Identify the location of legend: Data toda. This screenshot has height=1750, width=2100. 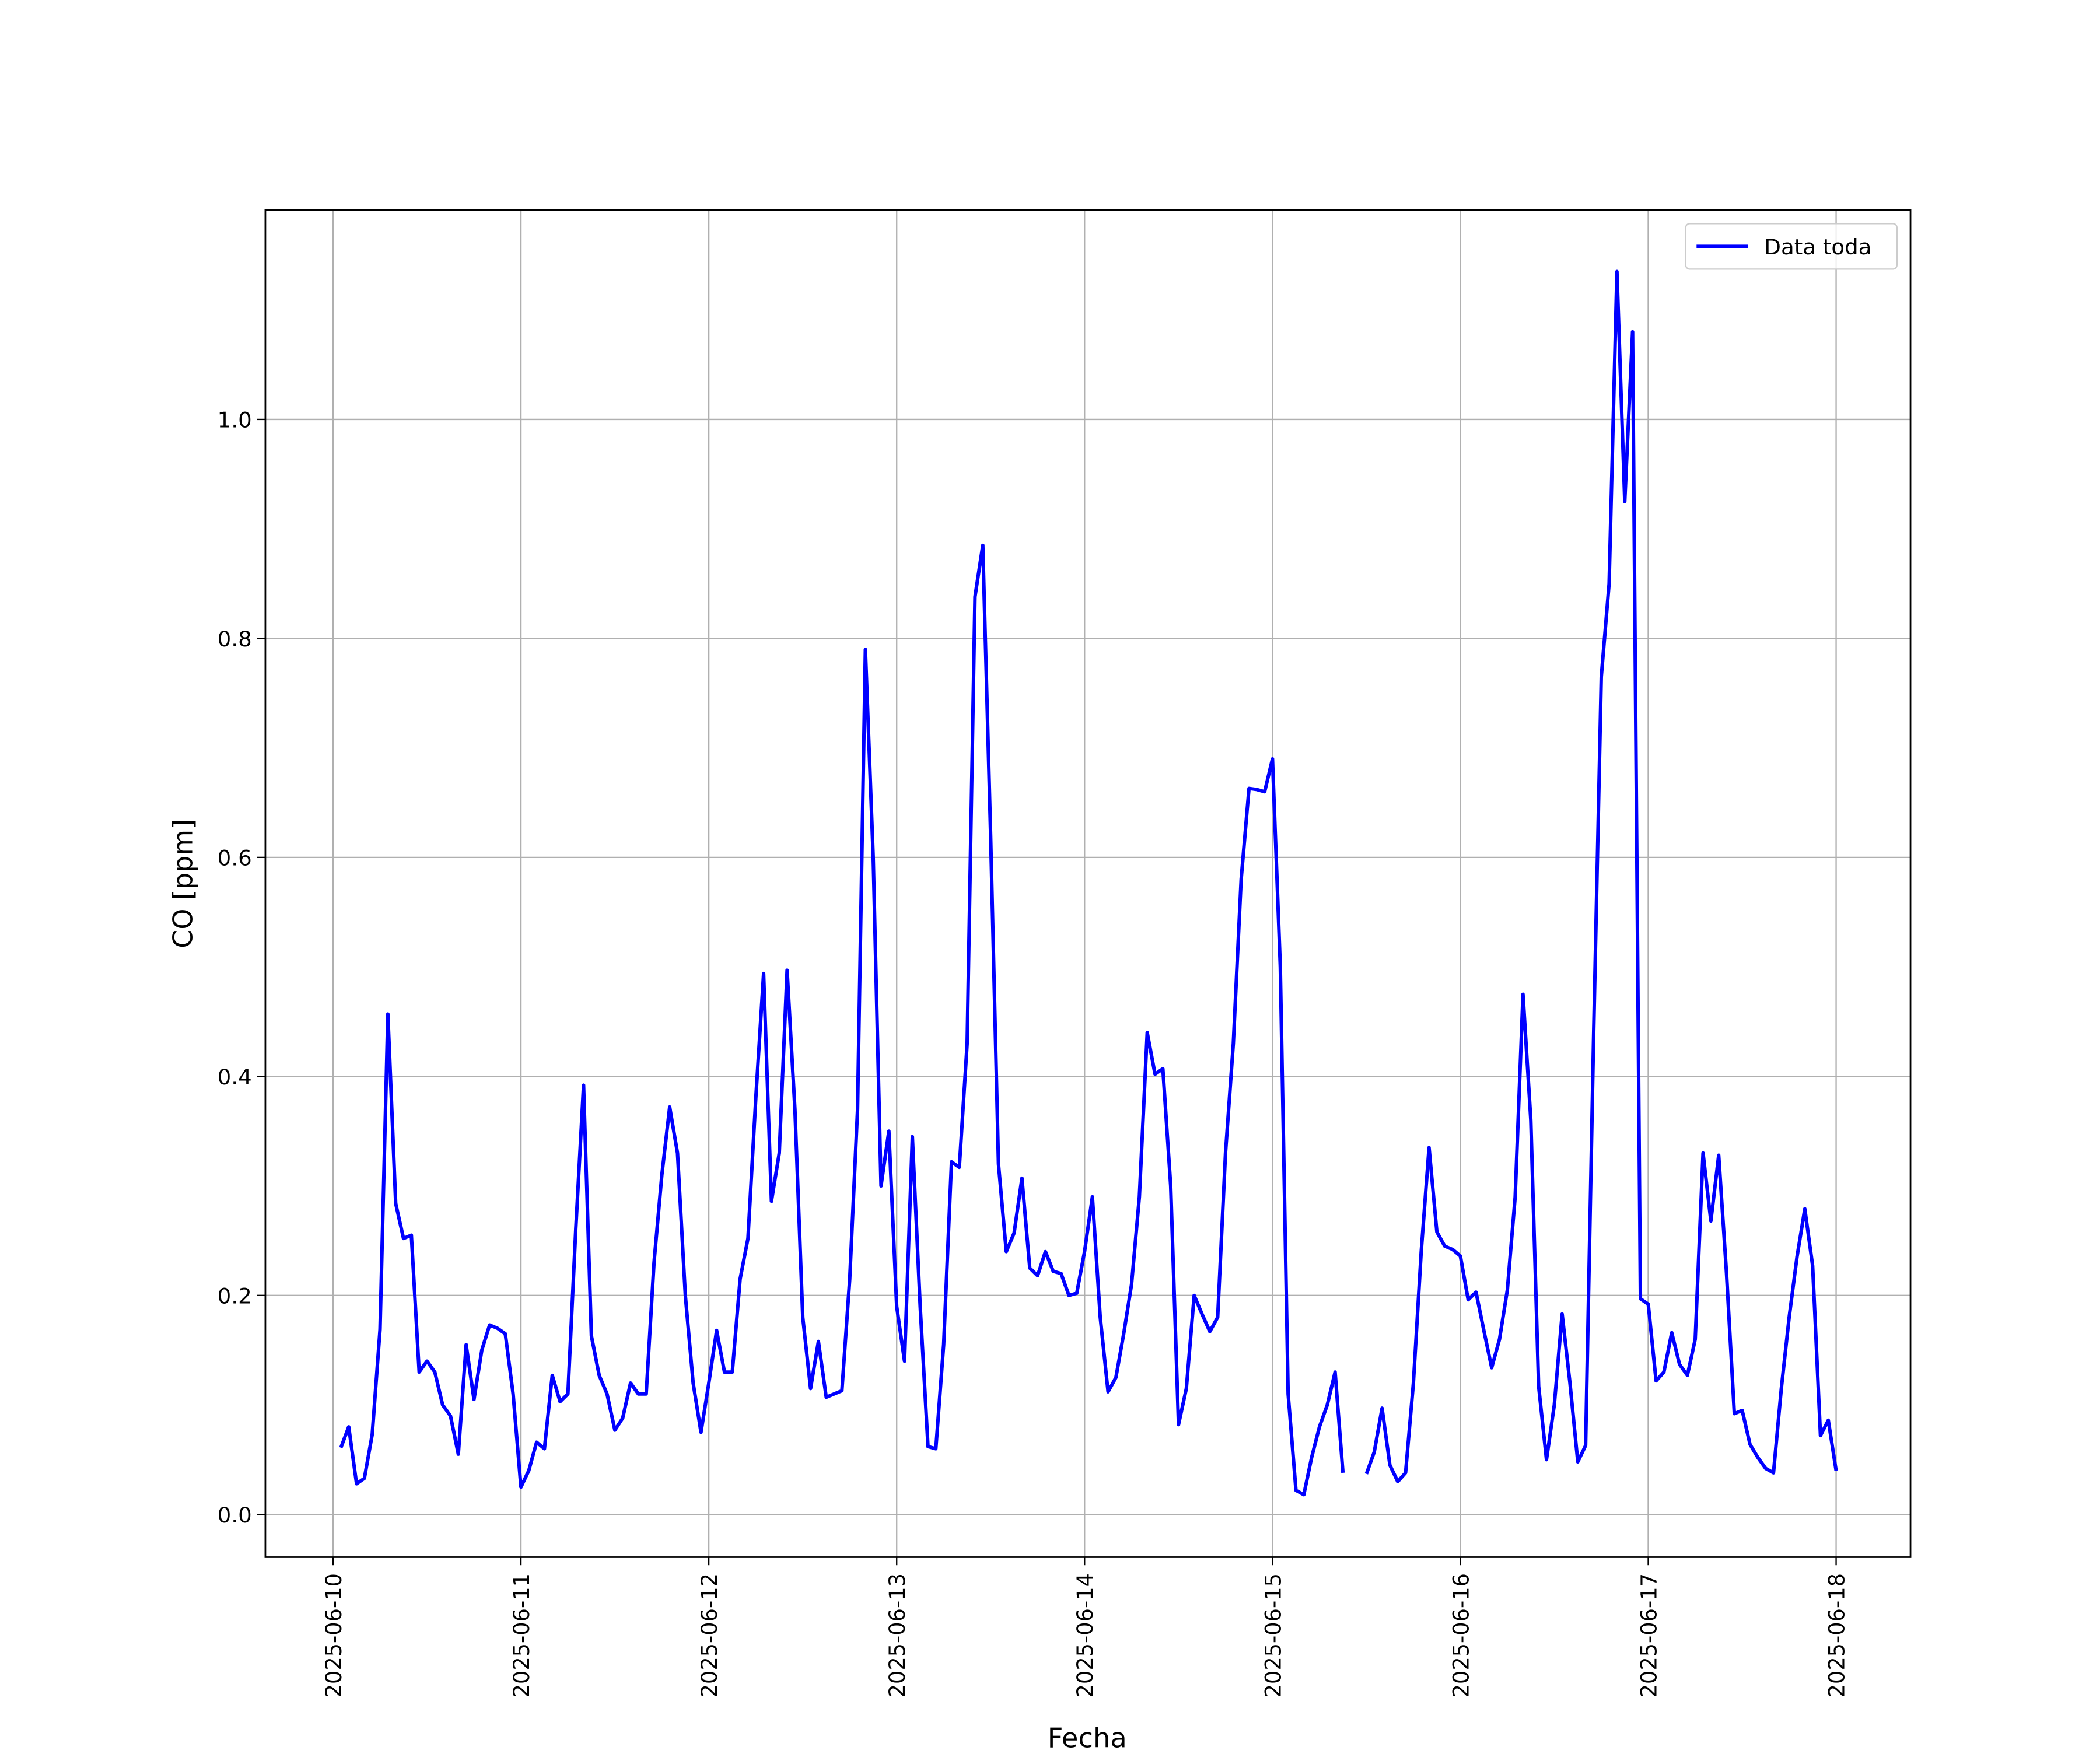
(1791, 246).